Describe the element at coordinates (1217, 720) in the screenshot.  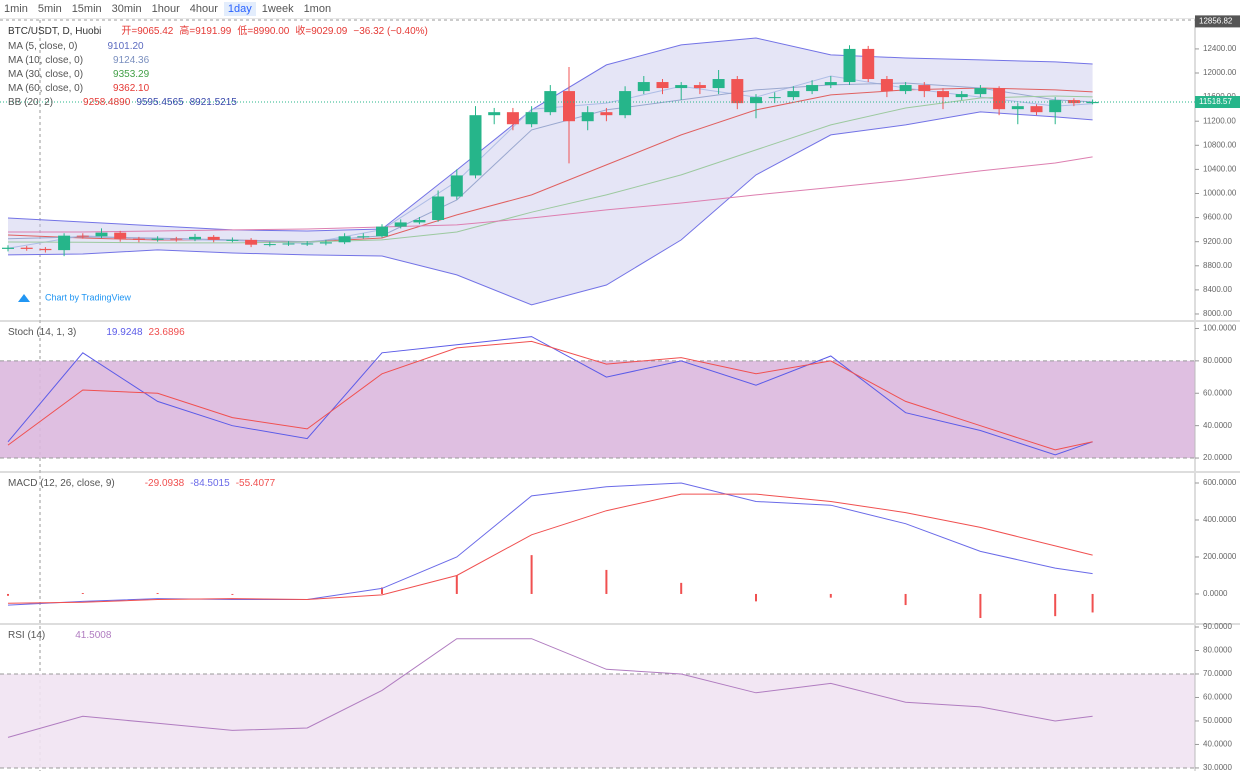
I see `y-tick-label: 50.0000` at that location.